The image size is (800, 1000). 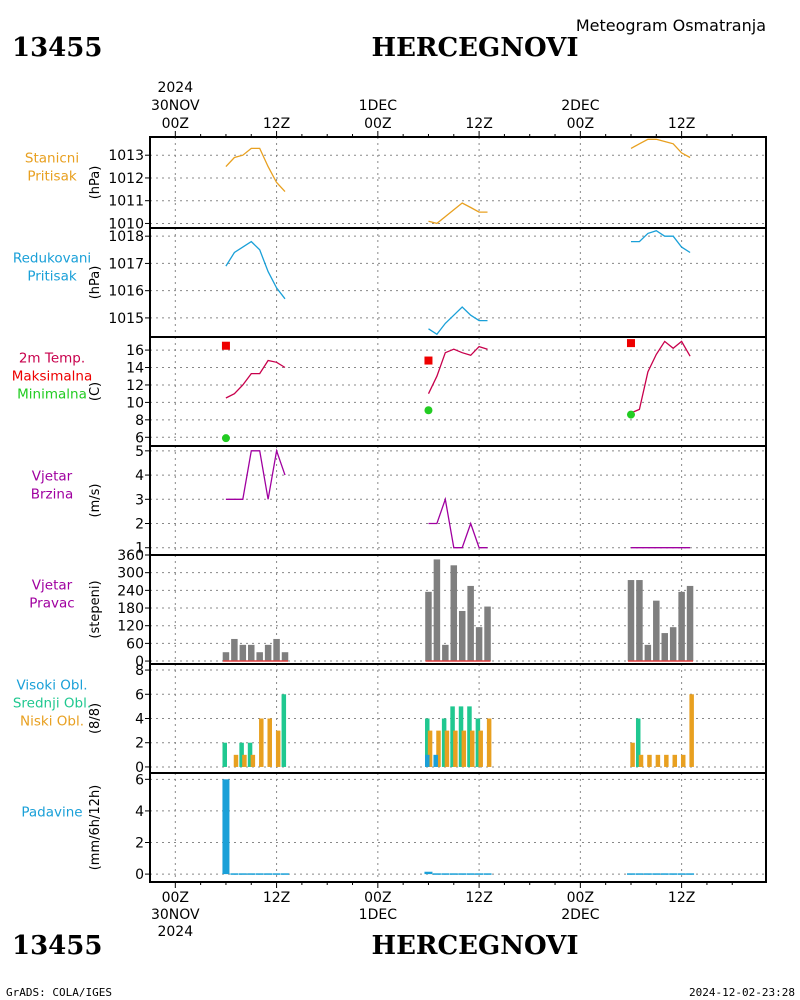 What do you see at coordinates (126, 156) in the screenshot?
I see `y-tick-label: 1013` at bounding box center [126, 156].